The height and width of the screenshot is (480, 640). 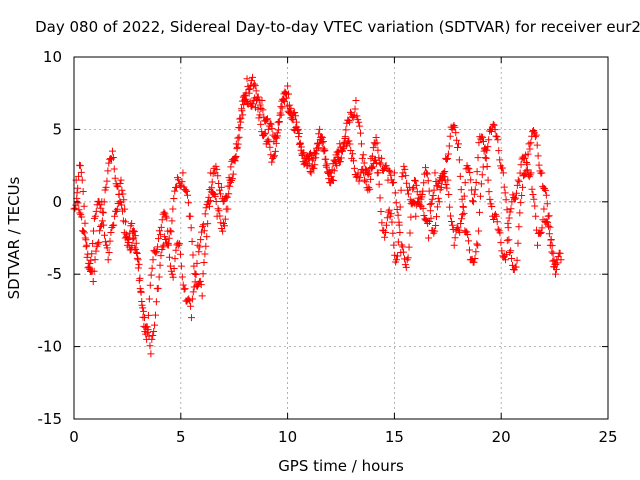 I want to click on y-tick-label: -15, so click(x=50, y=419).